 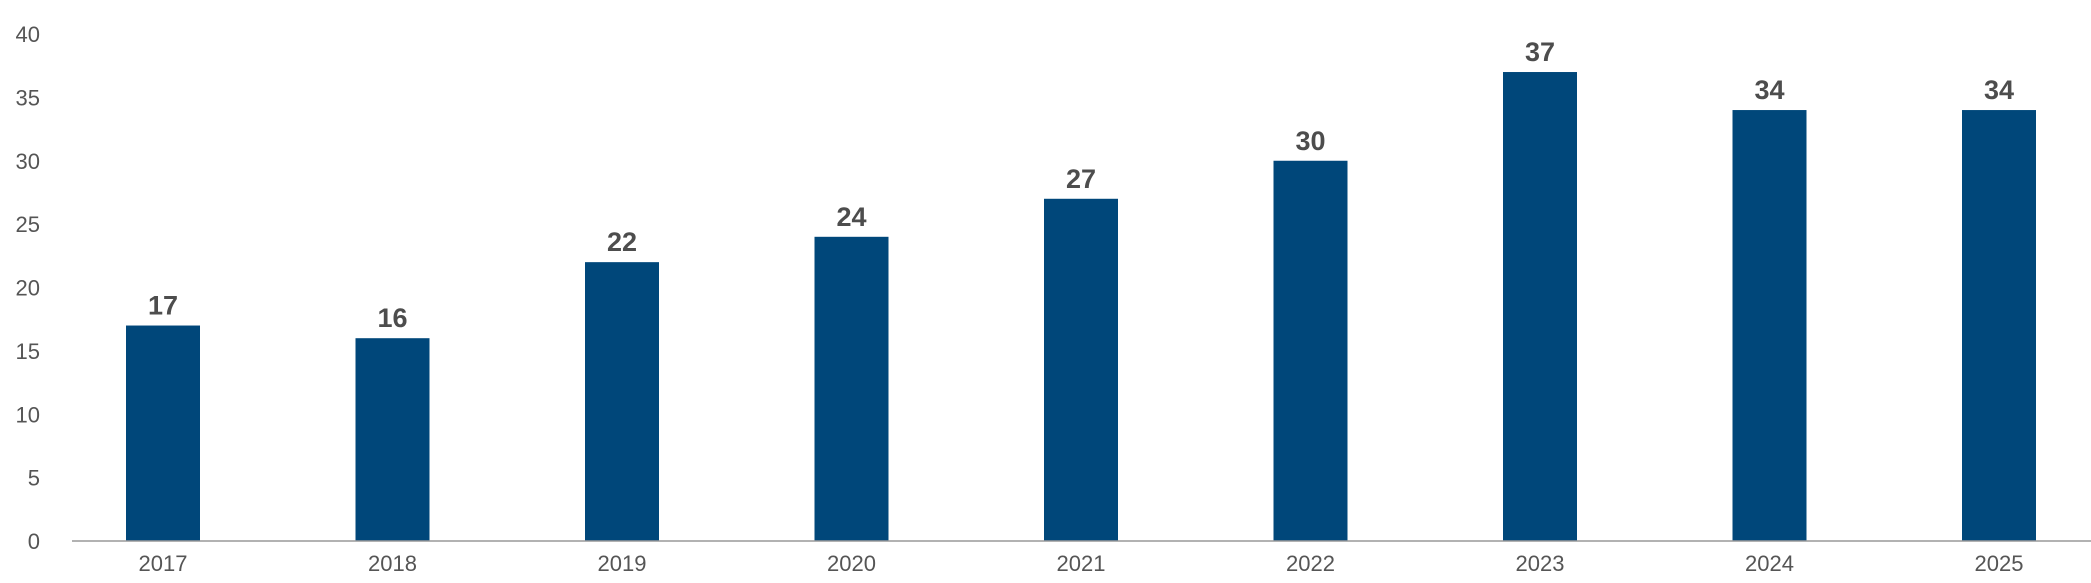 I want to click on y-tick-label: 15, so click(x=28, y=351).